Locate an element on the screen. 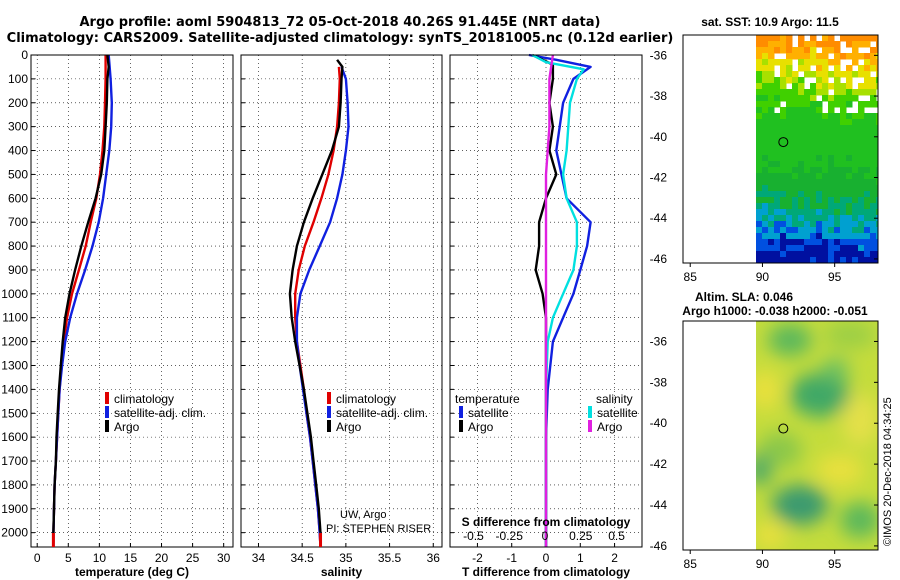 The width and height of the screenshot is (900, 580). x-tick-label: 2 is located at coordinates (614, 558).